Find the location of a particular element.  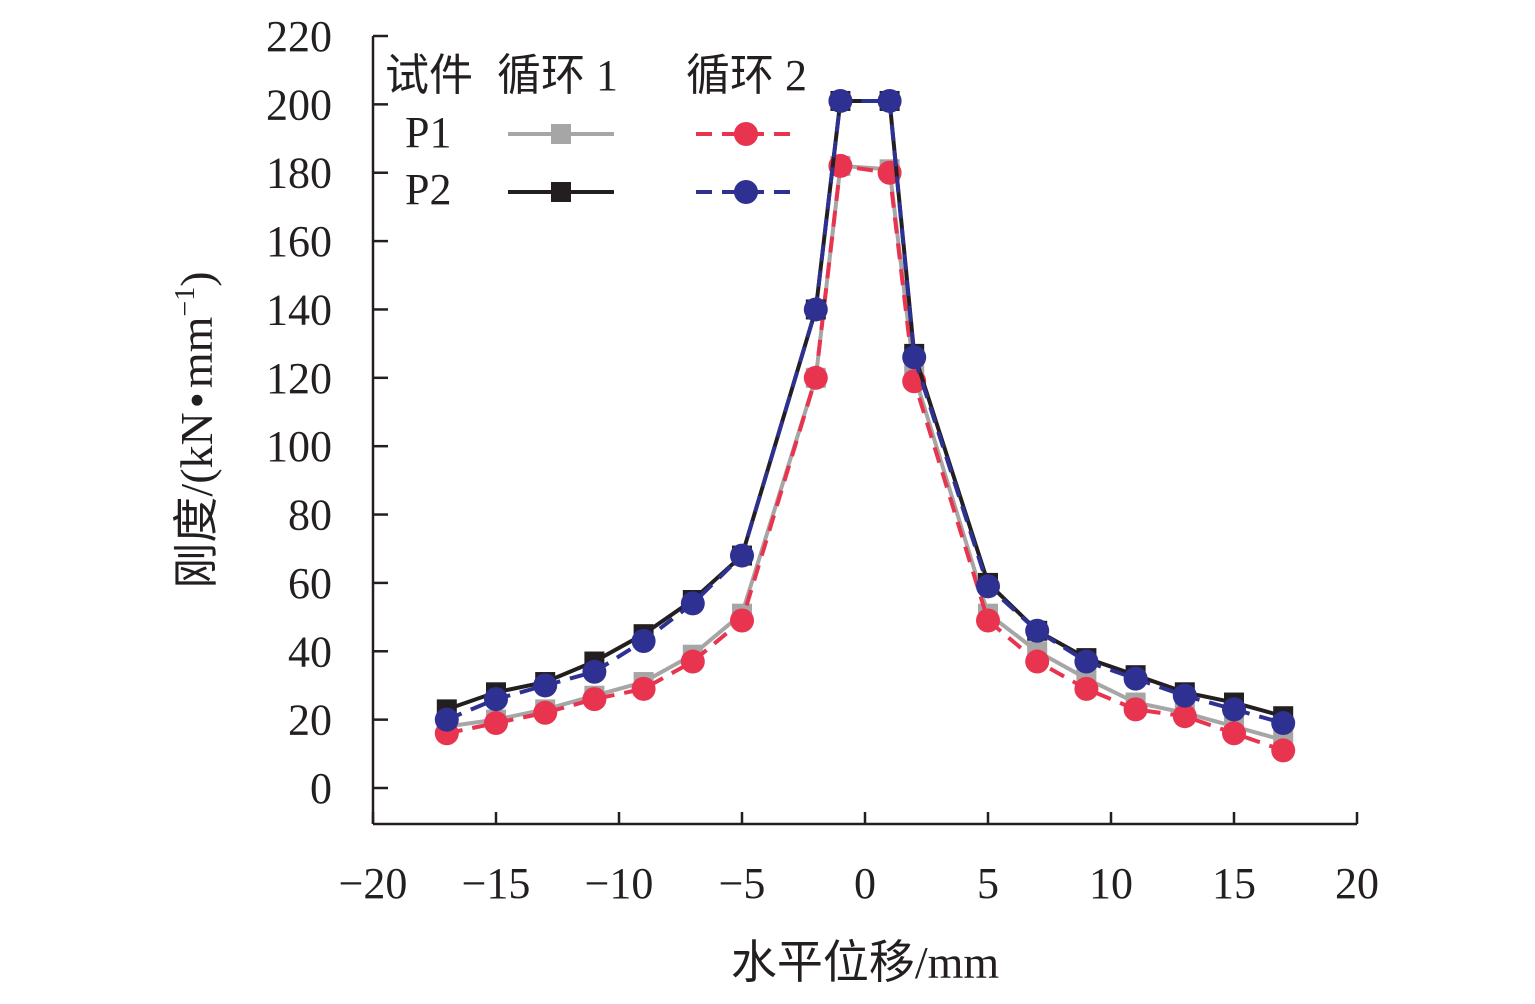

y-tick-label: 120 is located at coordinates (299, 378).